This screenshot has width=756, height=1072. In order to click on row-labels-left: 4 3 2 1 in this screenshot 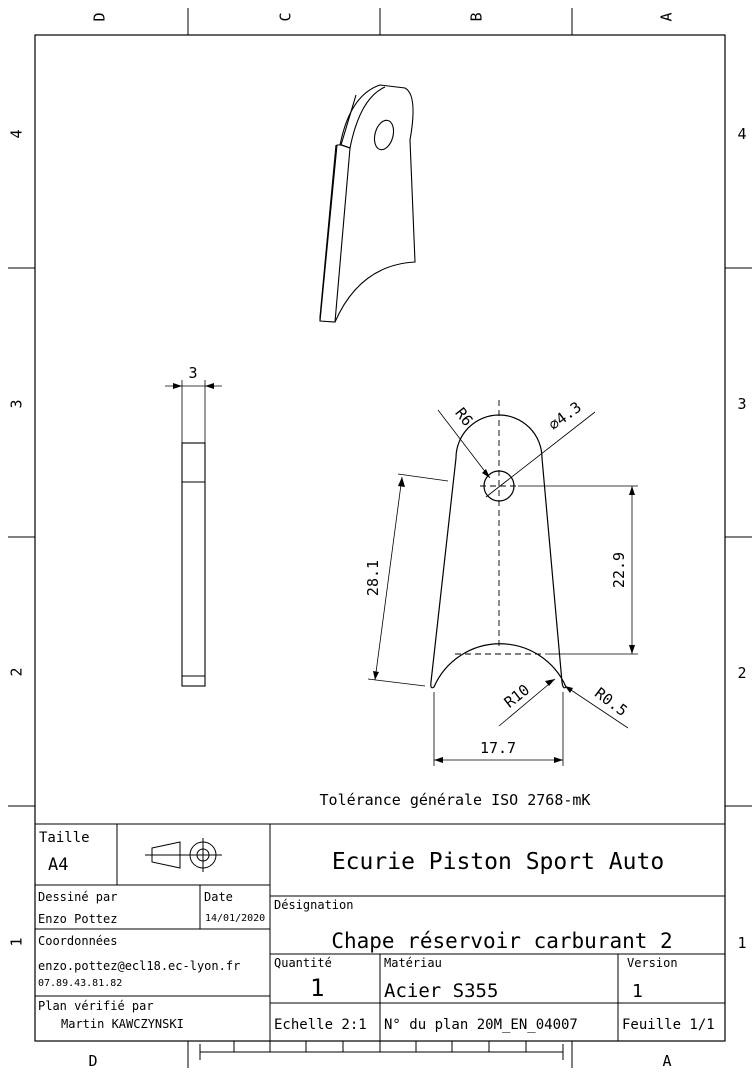, I will do `click(17, 537)`.